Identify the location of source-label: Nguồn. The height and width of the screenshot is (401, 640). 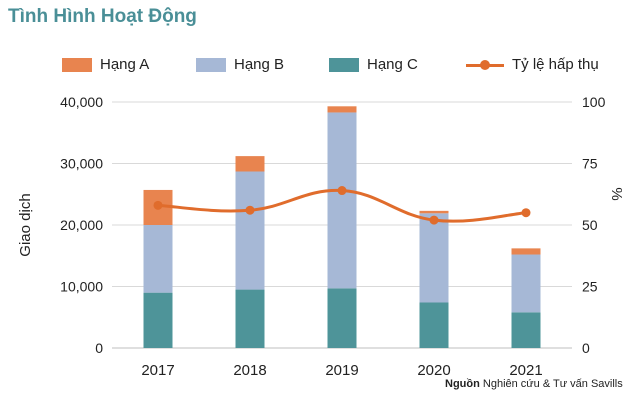
(462, 384).